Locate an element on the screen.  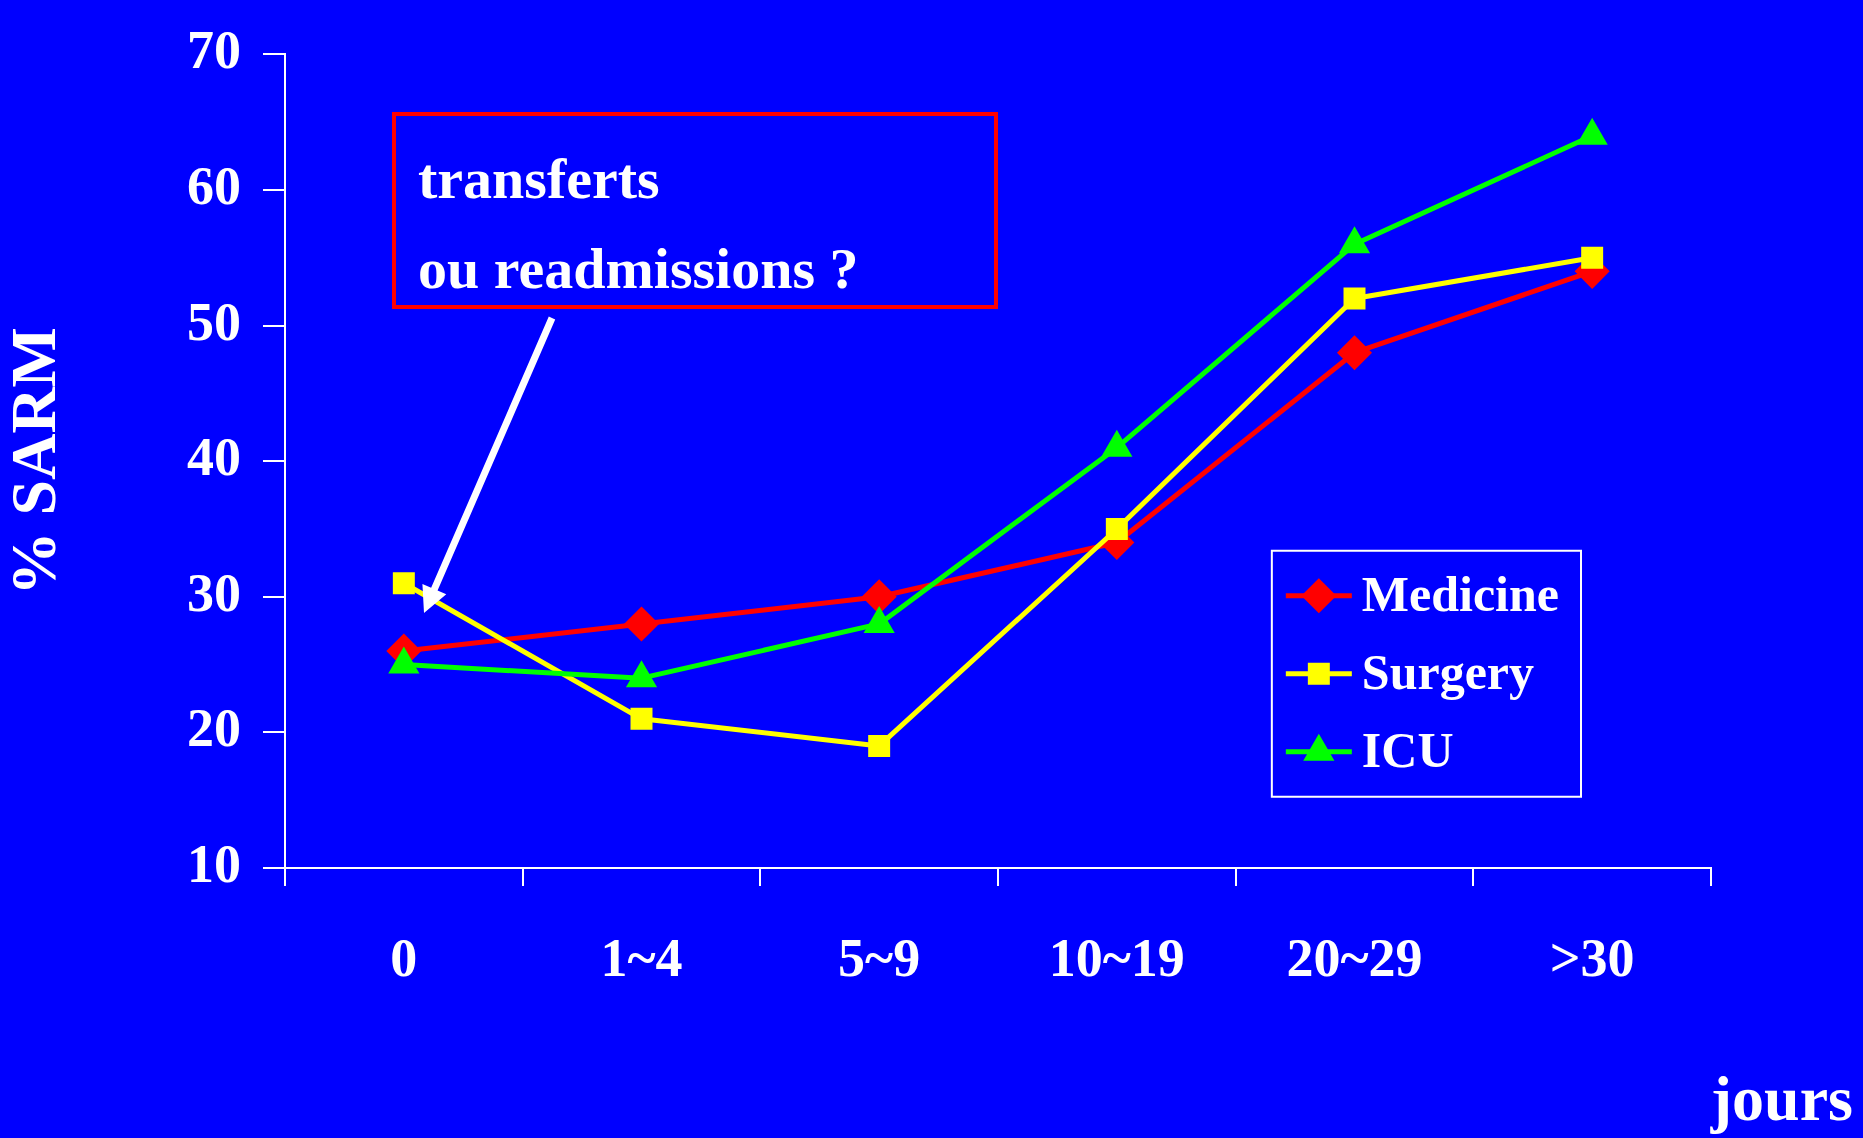
y-axis-title: % SARM is located at coordinates (34, 461).